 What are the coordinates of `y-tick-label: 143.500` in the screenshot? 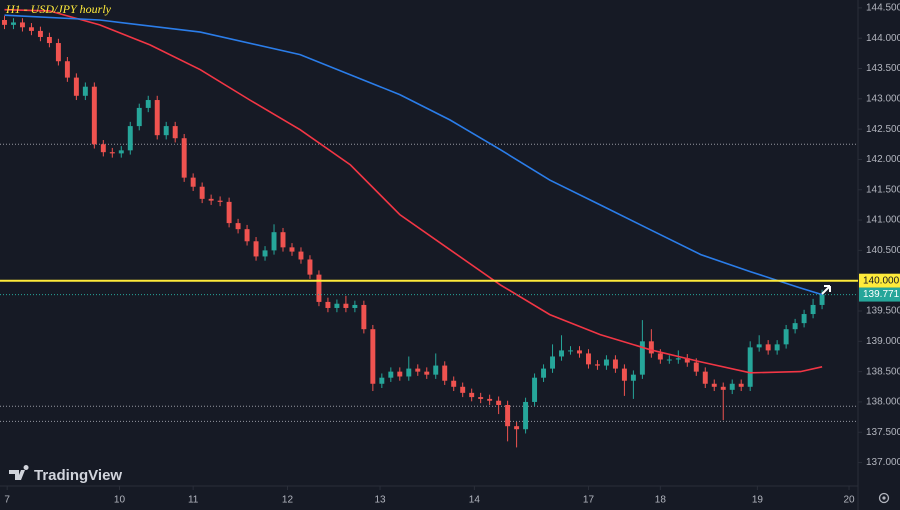 It's located at (883, 68).